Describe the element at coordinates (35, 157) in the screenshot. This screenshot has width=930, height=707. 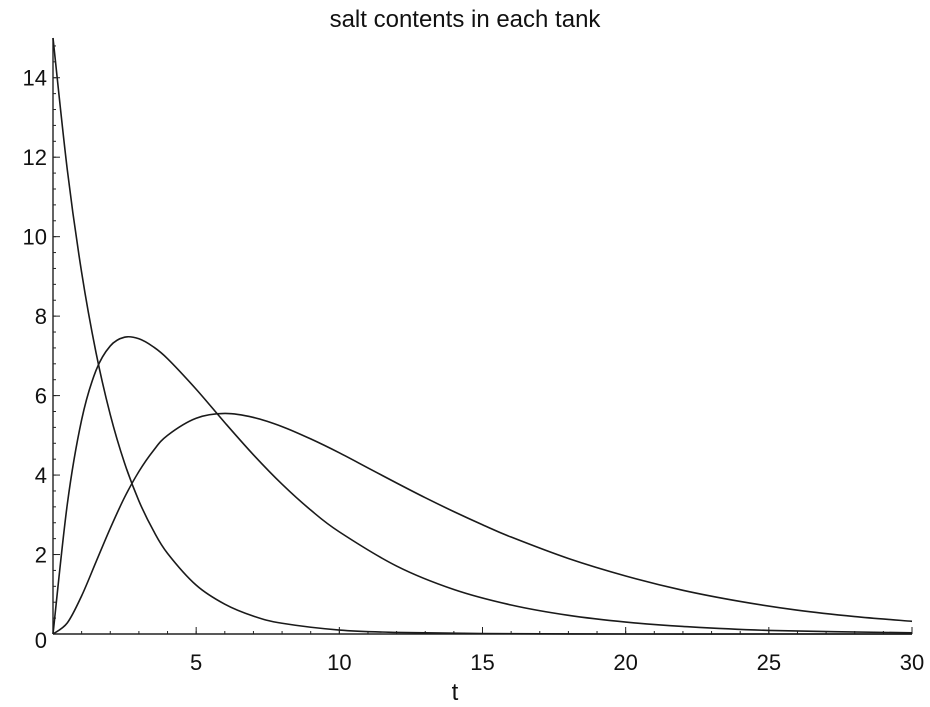
I see `y-tick-label: 12` at that location.